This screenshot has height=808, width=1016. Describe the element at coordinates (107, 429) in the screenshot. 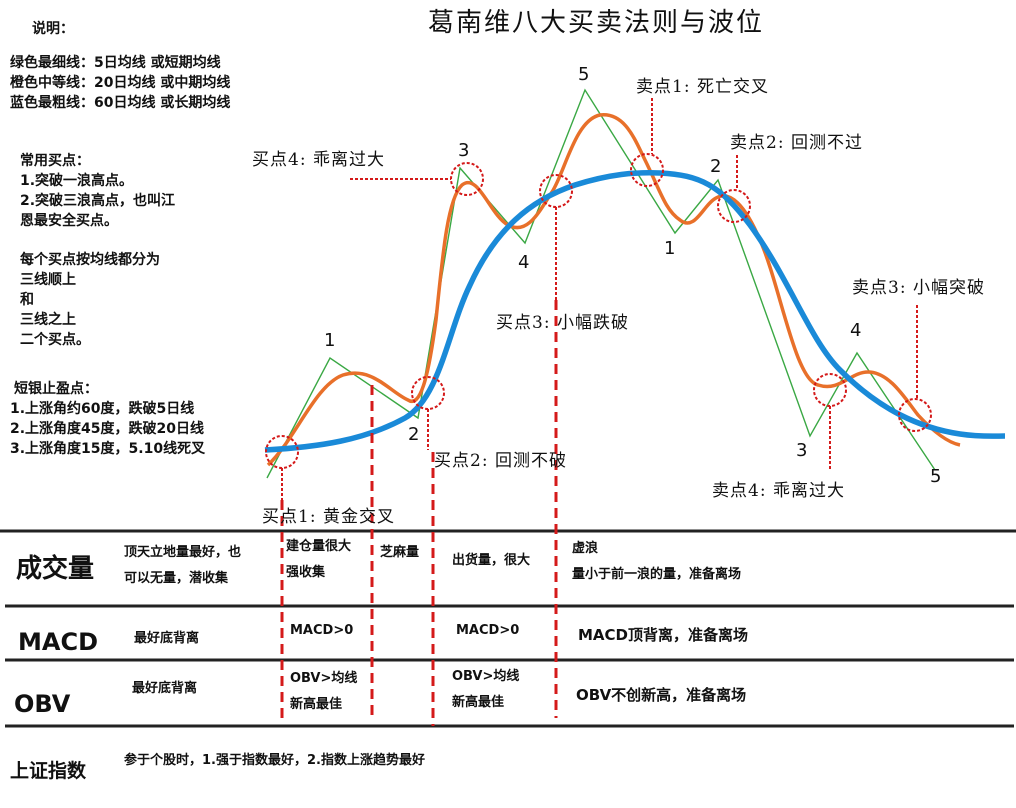

I see `profit-notes-line: 2.上涨角度45度，跌破20日线` at that location.